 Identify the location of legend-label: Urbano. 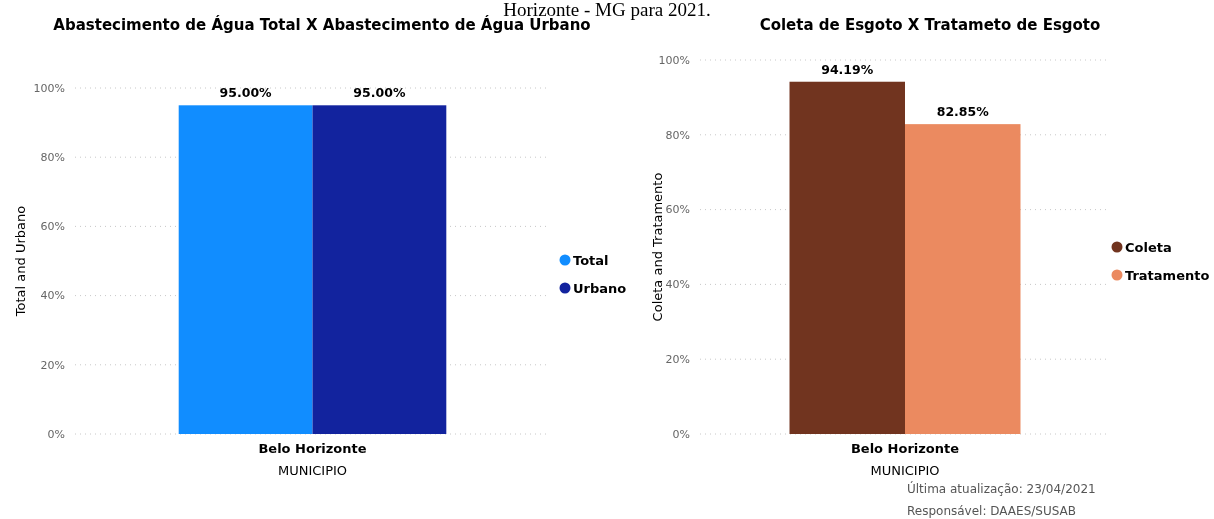
(600, 288).